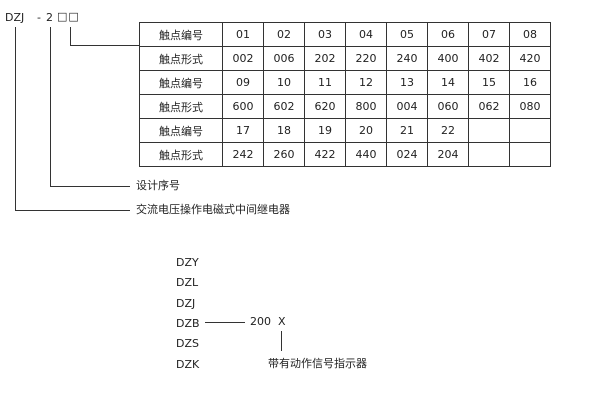 The height and width of the screenshot is (400, 600). I want to click on table-cell: 11, so click(325, 82).